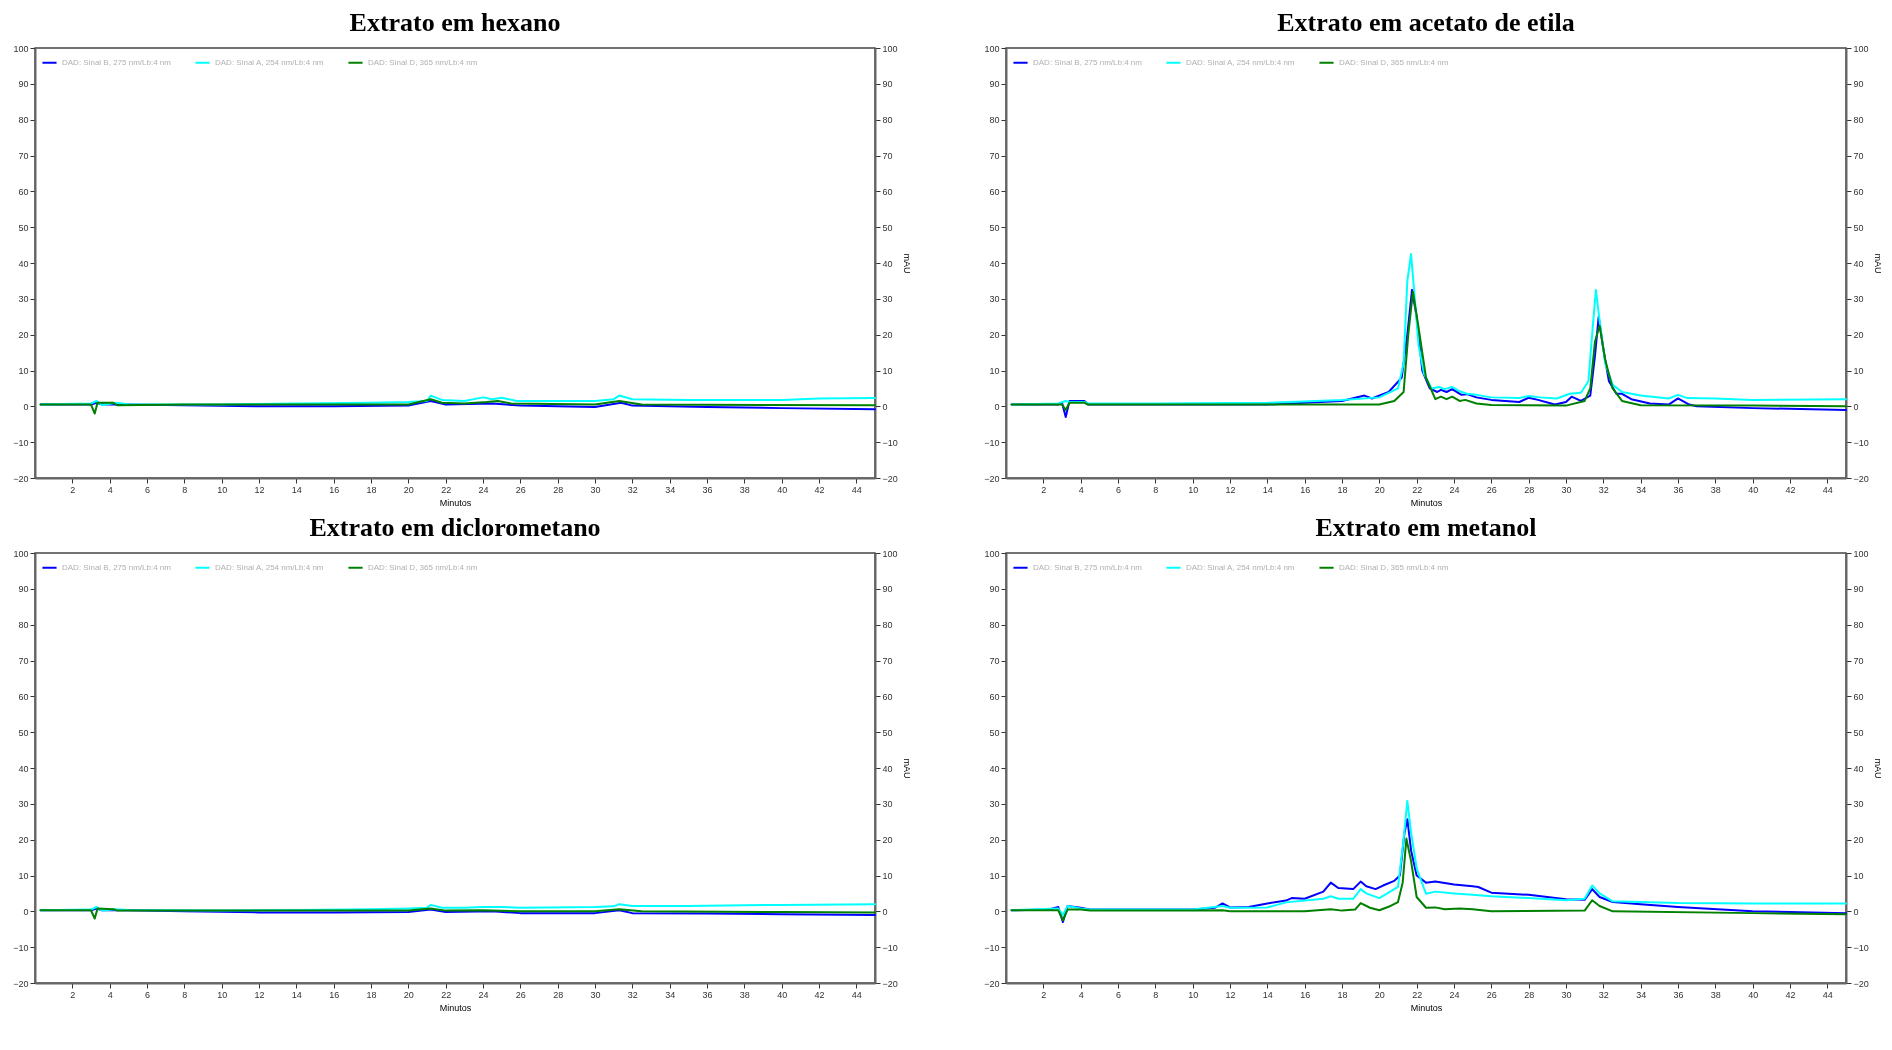  Describe the element at coordinates (1044, 994) in the screenshot. I see `x-tick-label: 2` at that location.